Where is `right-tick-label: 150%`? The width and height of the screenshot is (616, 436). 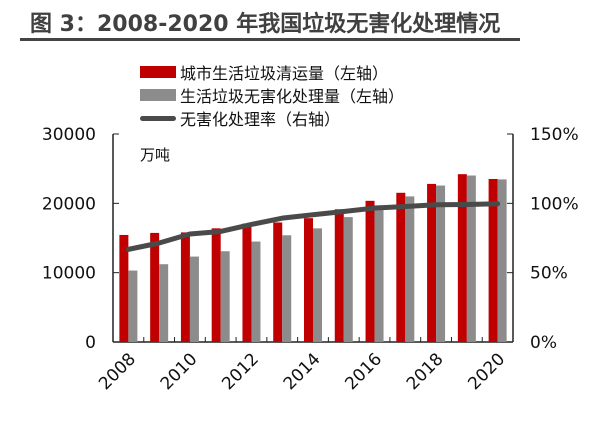
right-tick-label: 150% is located at coordinates (554, 135).